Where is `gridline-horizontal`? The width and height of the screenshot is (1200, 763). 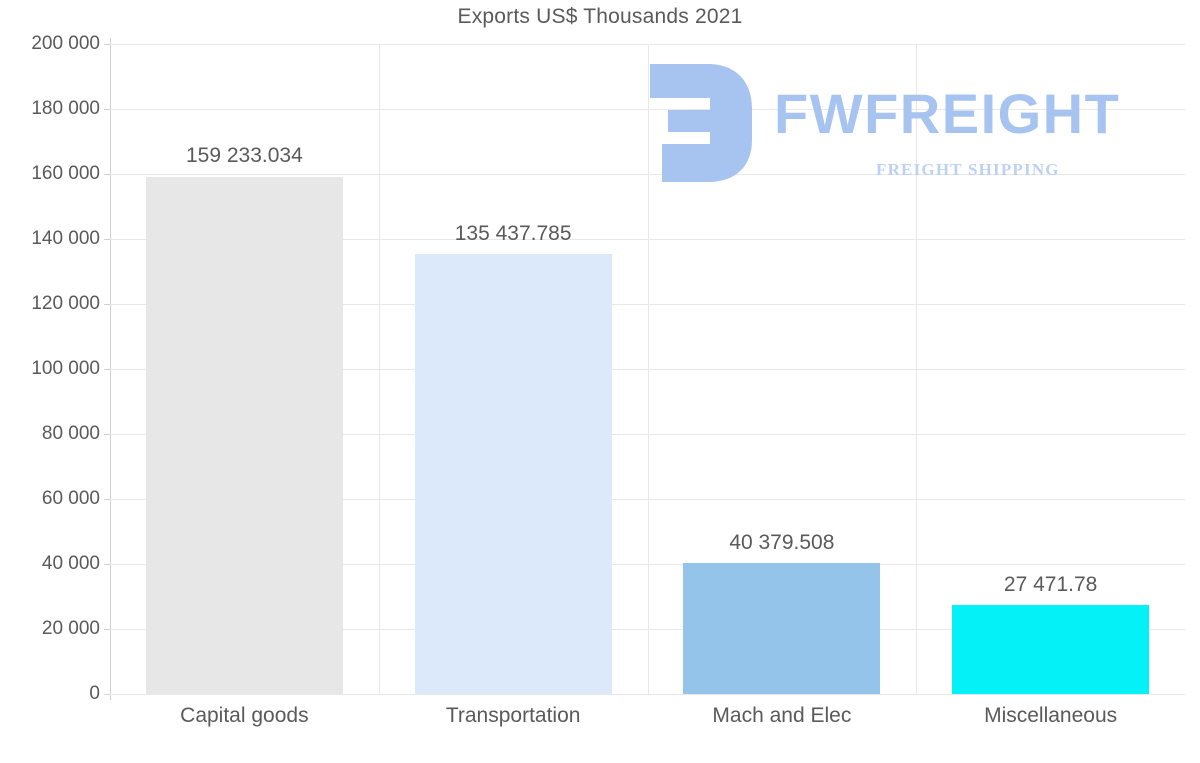
gridline-horizontal is located at coordinates (647, 694).